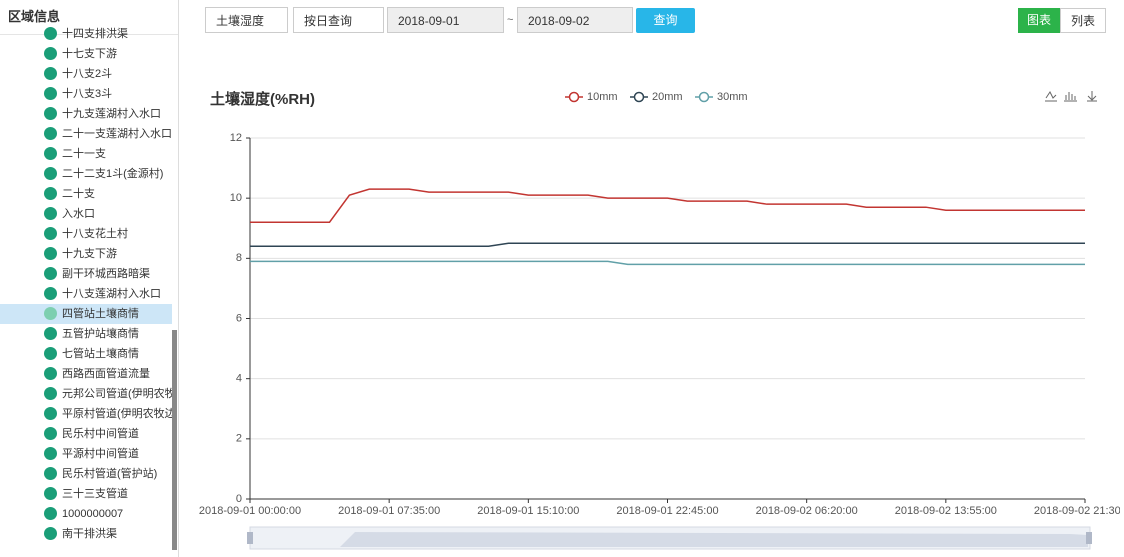 The image size is (1124, 557). I want to click on station-item: 二十二支1斗(金源村), so click(86, 174).